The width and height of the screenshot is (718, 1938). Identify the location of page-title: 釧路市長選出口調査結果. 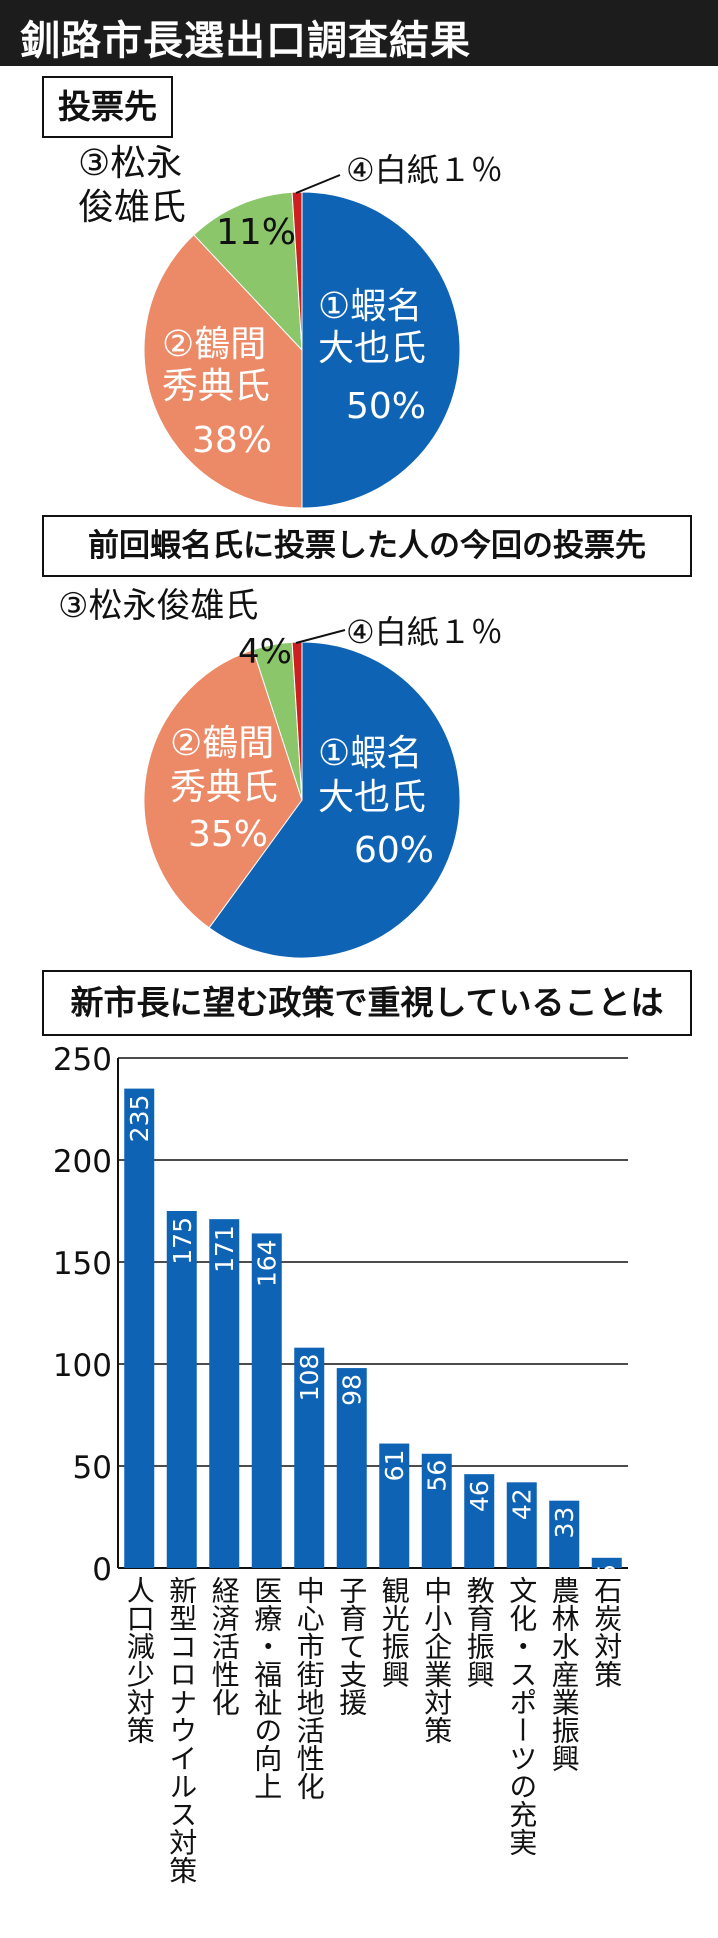
(245, 41).